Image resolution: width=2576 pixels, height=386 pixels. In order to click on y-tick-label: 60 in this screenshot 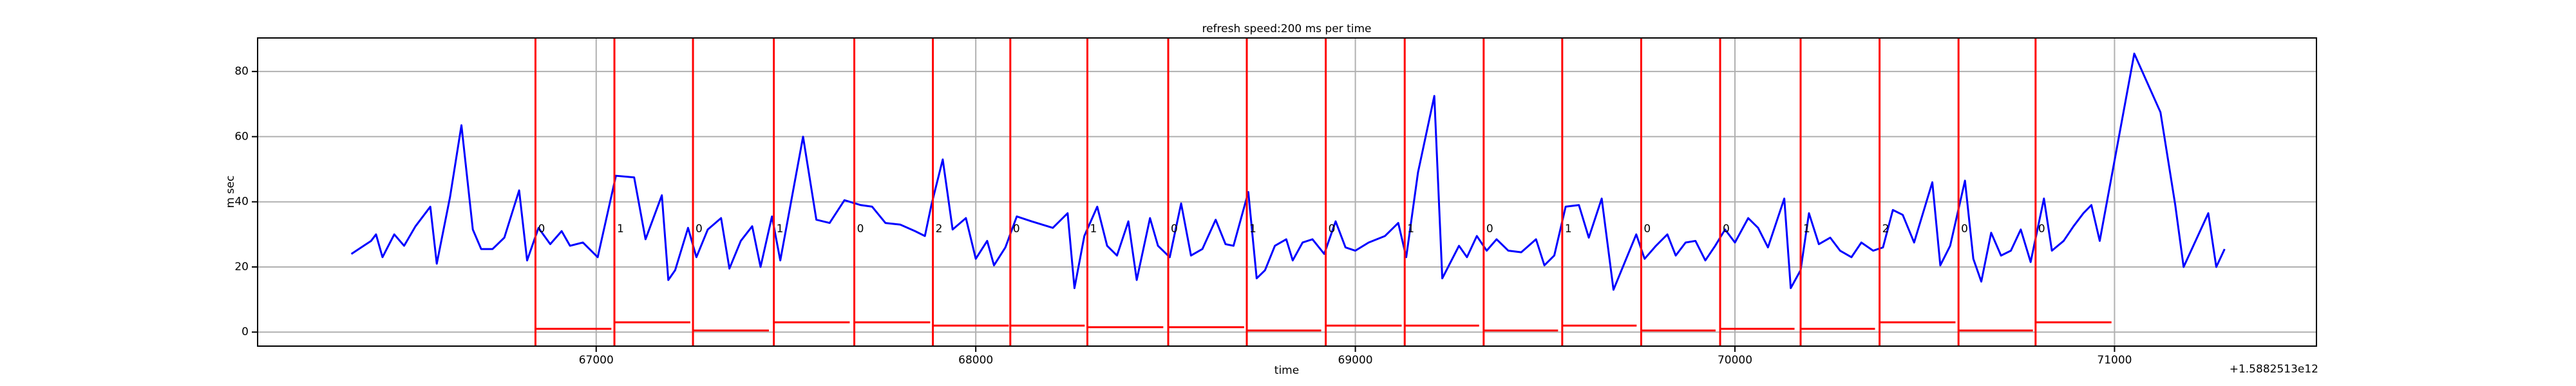, I will do `click(241, 136)`.